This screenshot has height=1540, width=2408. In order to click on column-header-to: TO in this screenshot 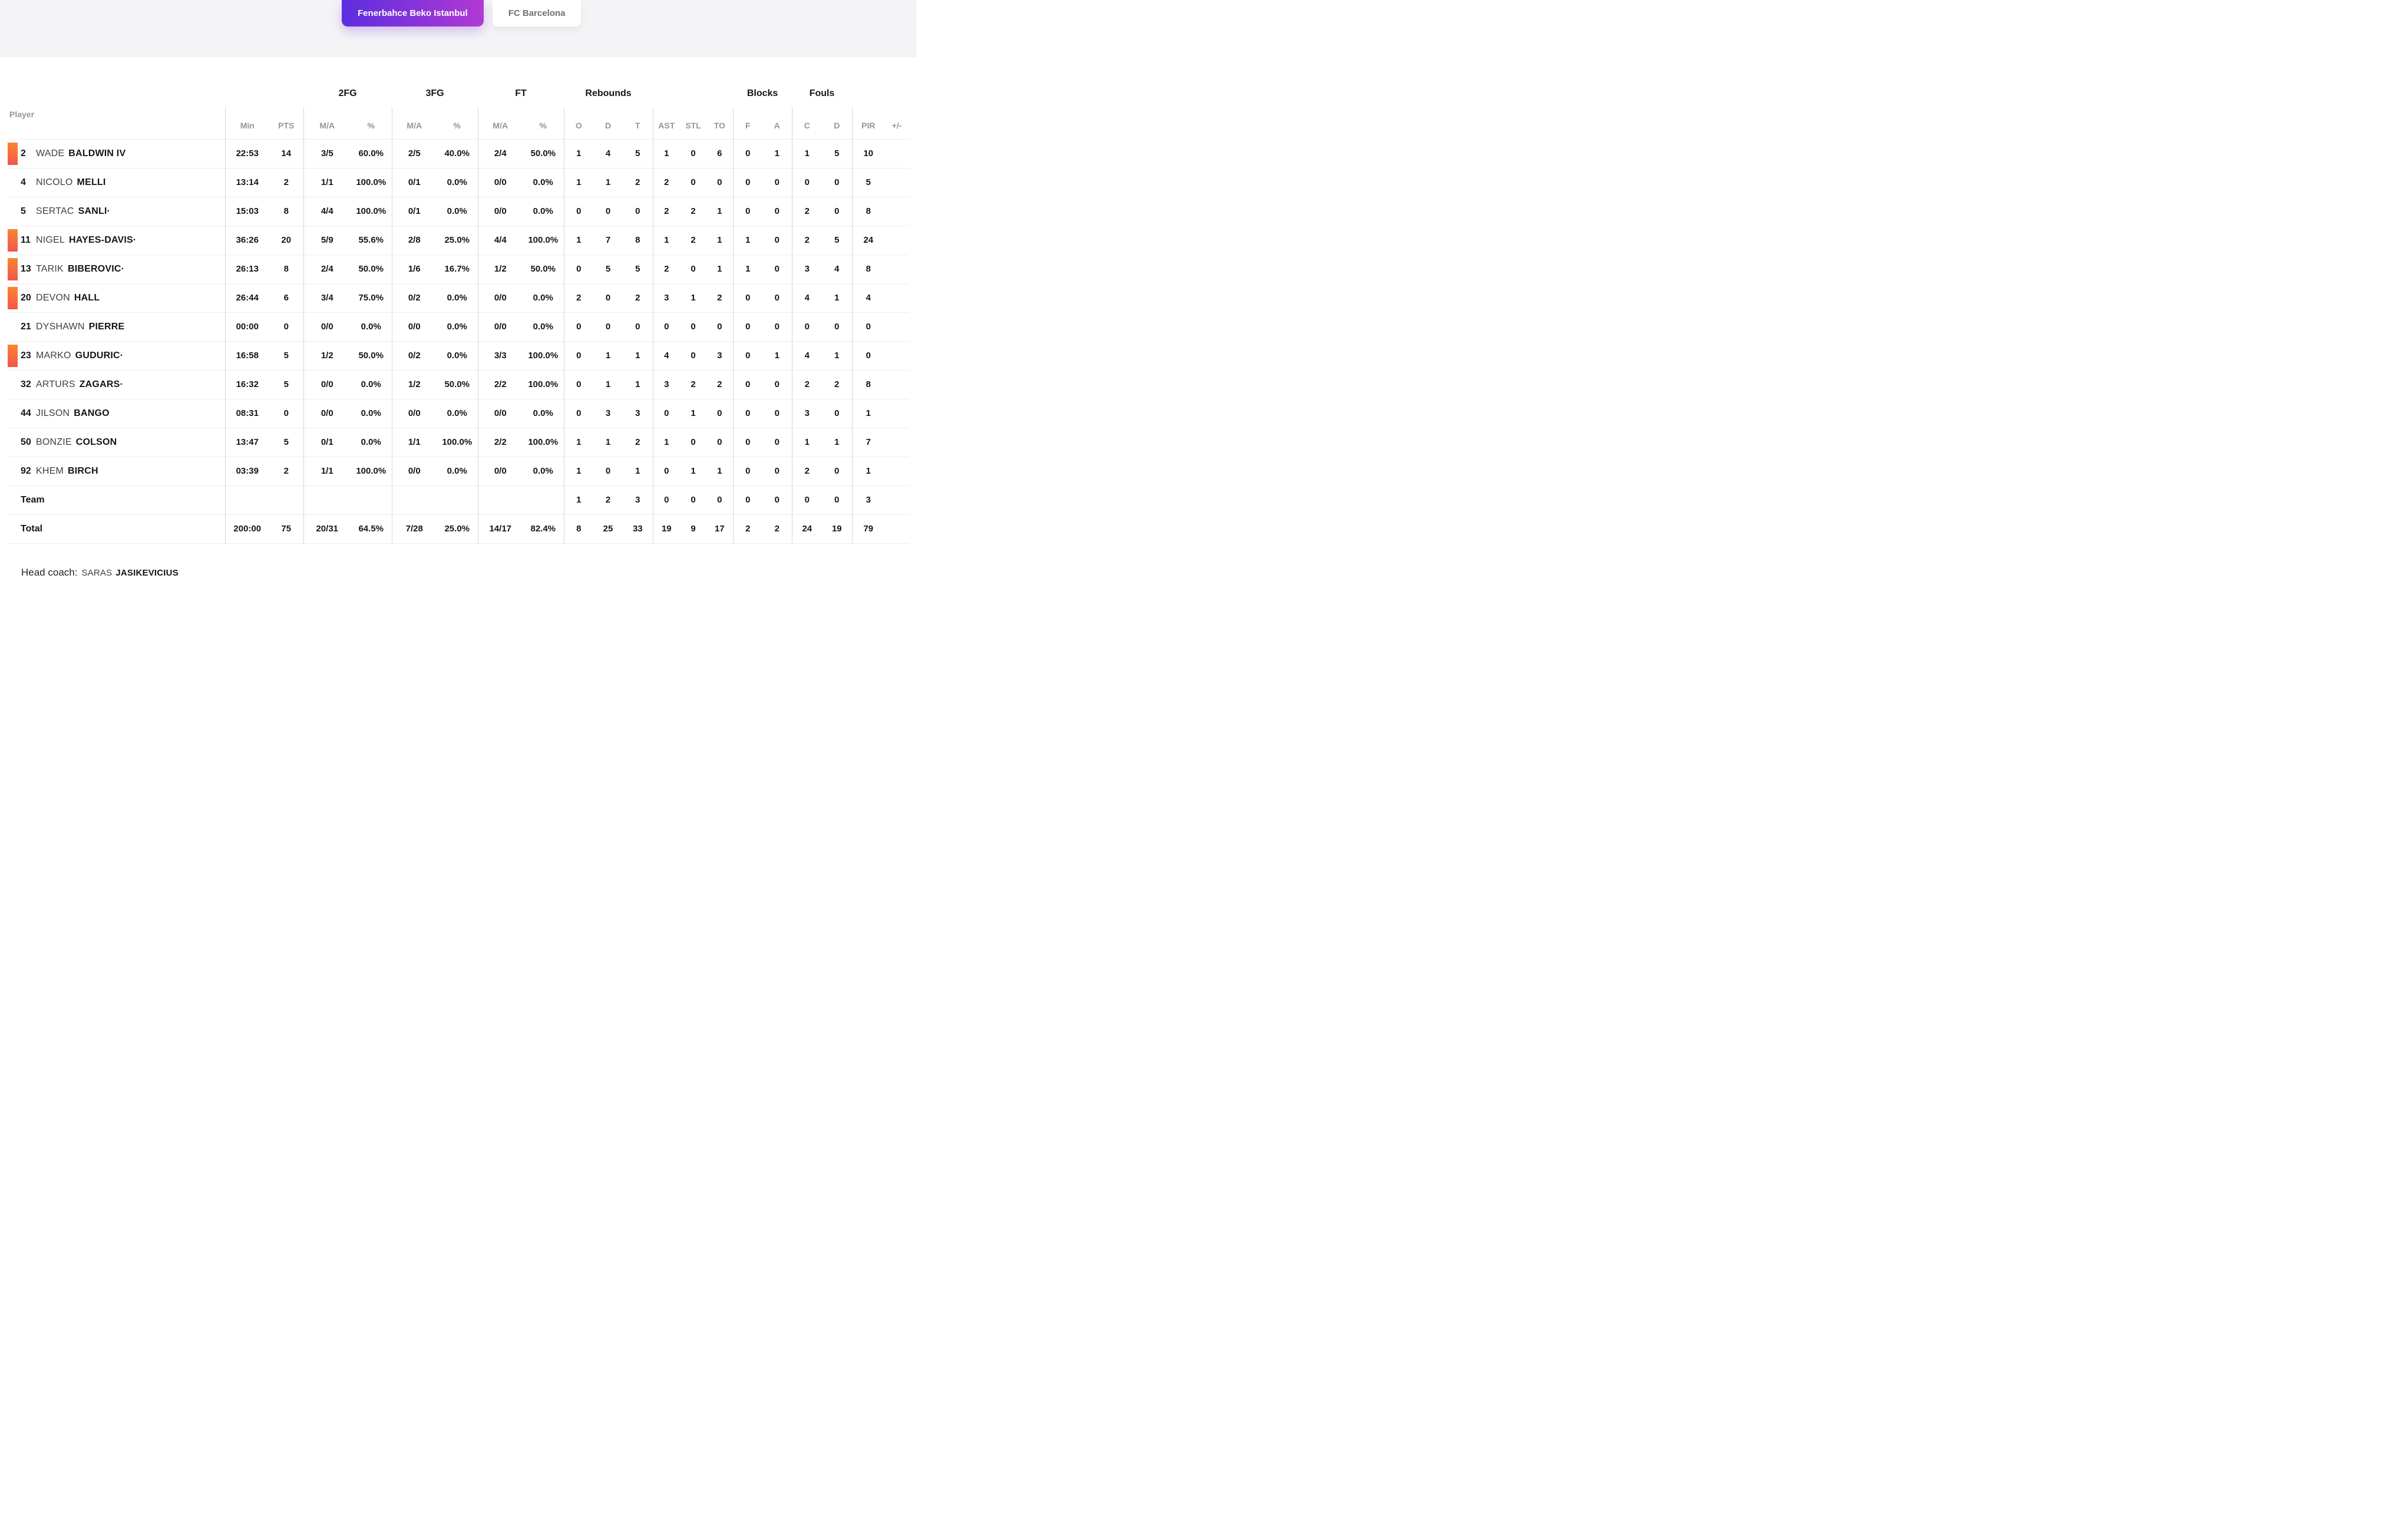, I will do `click(719, 125)`.